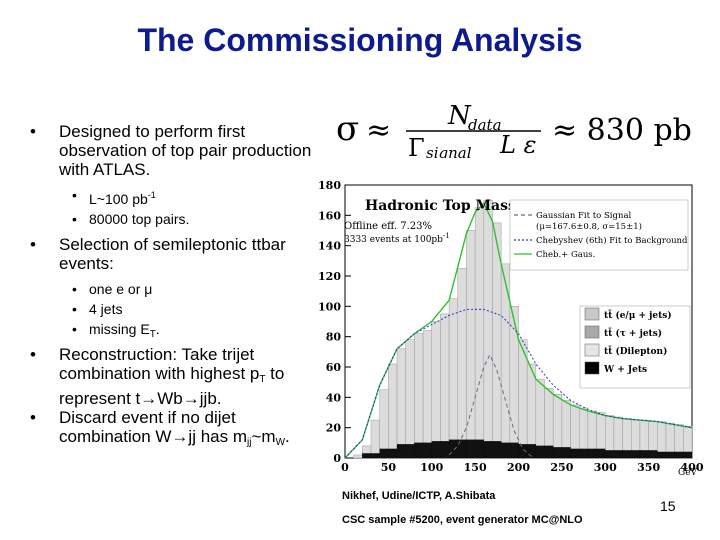 This screenshot has height=540, width=720. What do you see at coordinates (419, 496) in the screenshot?
I see `credit-line: Nikhef, Udine/ICTP, A.Shibata` at bounding box center [419, 496].